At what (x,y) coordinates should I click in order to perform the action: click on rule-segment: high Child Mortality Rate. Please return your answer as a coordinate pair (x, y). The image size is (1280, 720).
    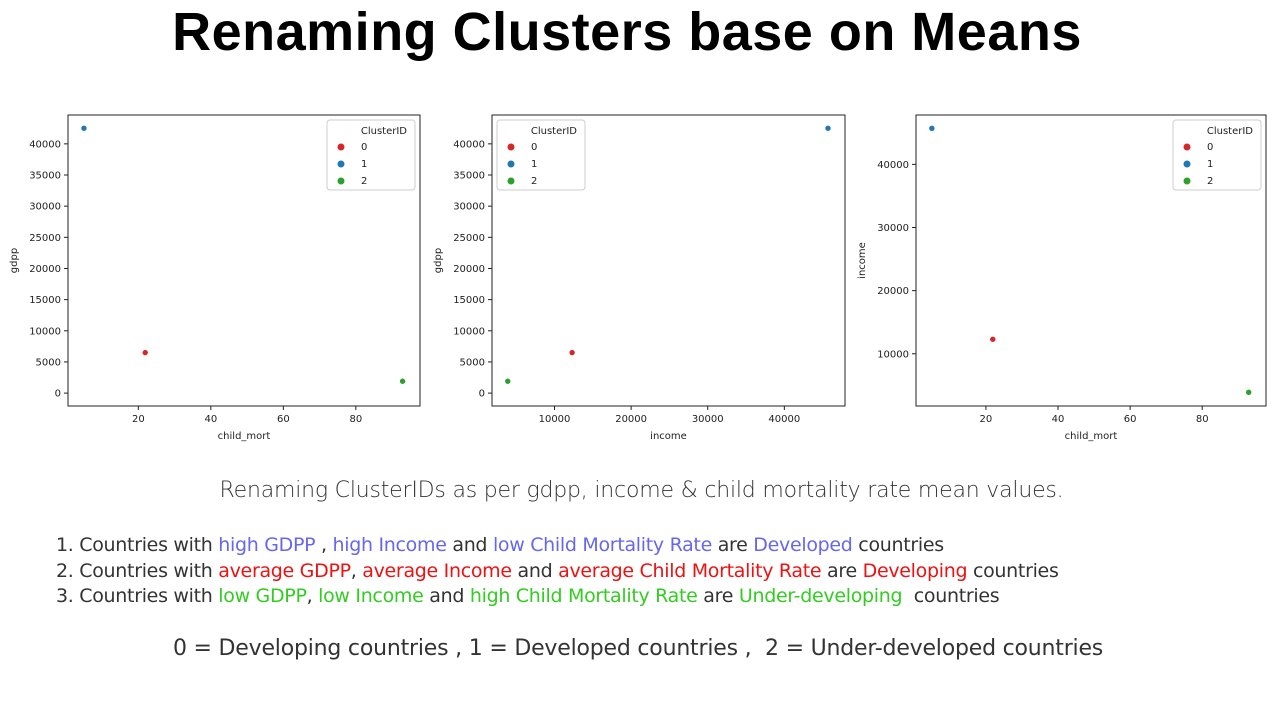
    Looking at the image, I should click on (583, 596).